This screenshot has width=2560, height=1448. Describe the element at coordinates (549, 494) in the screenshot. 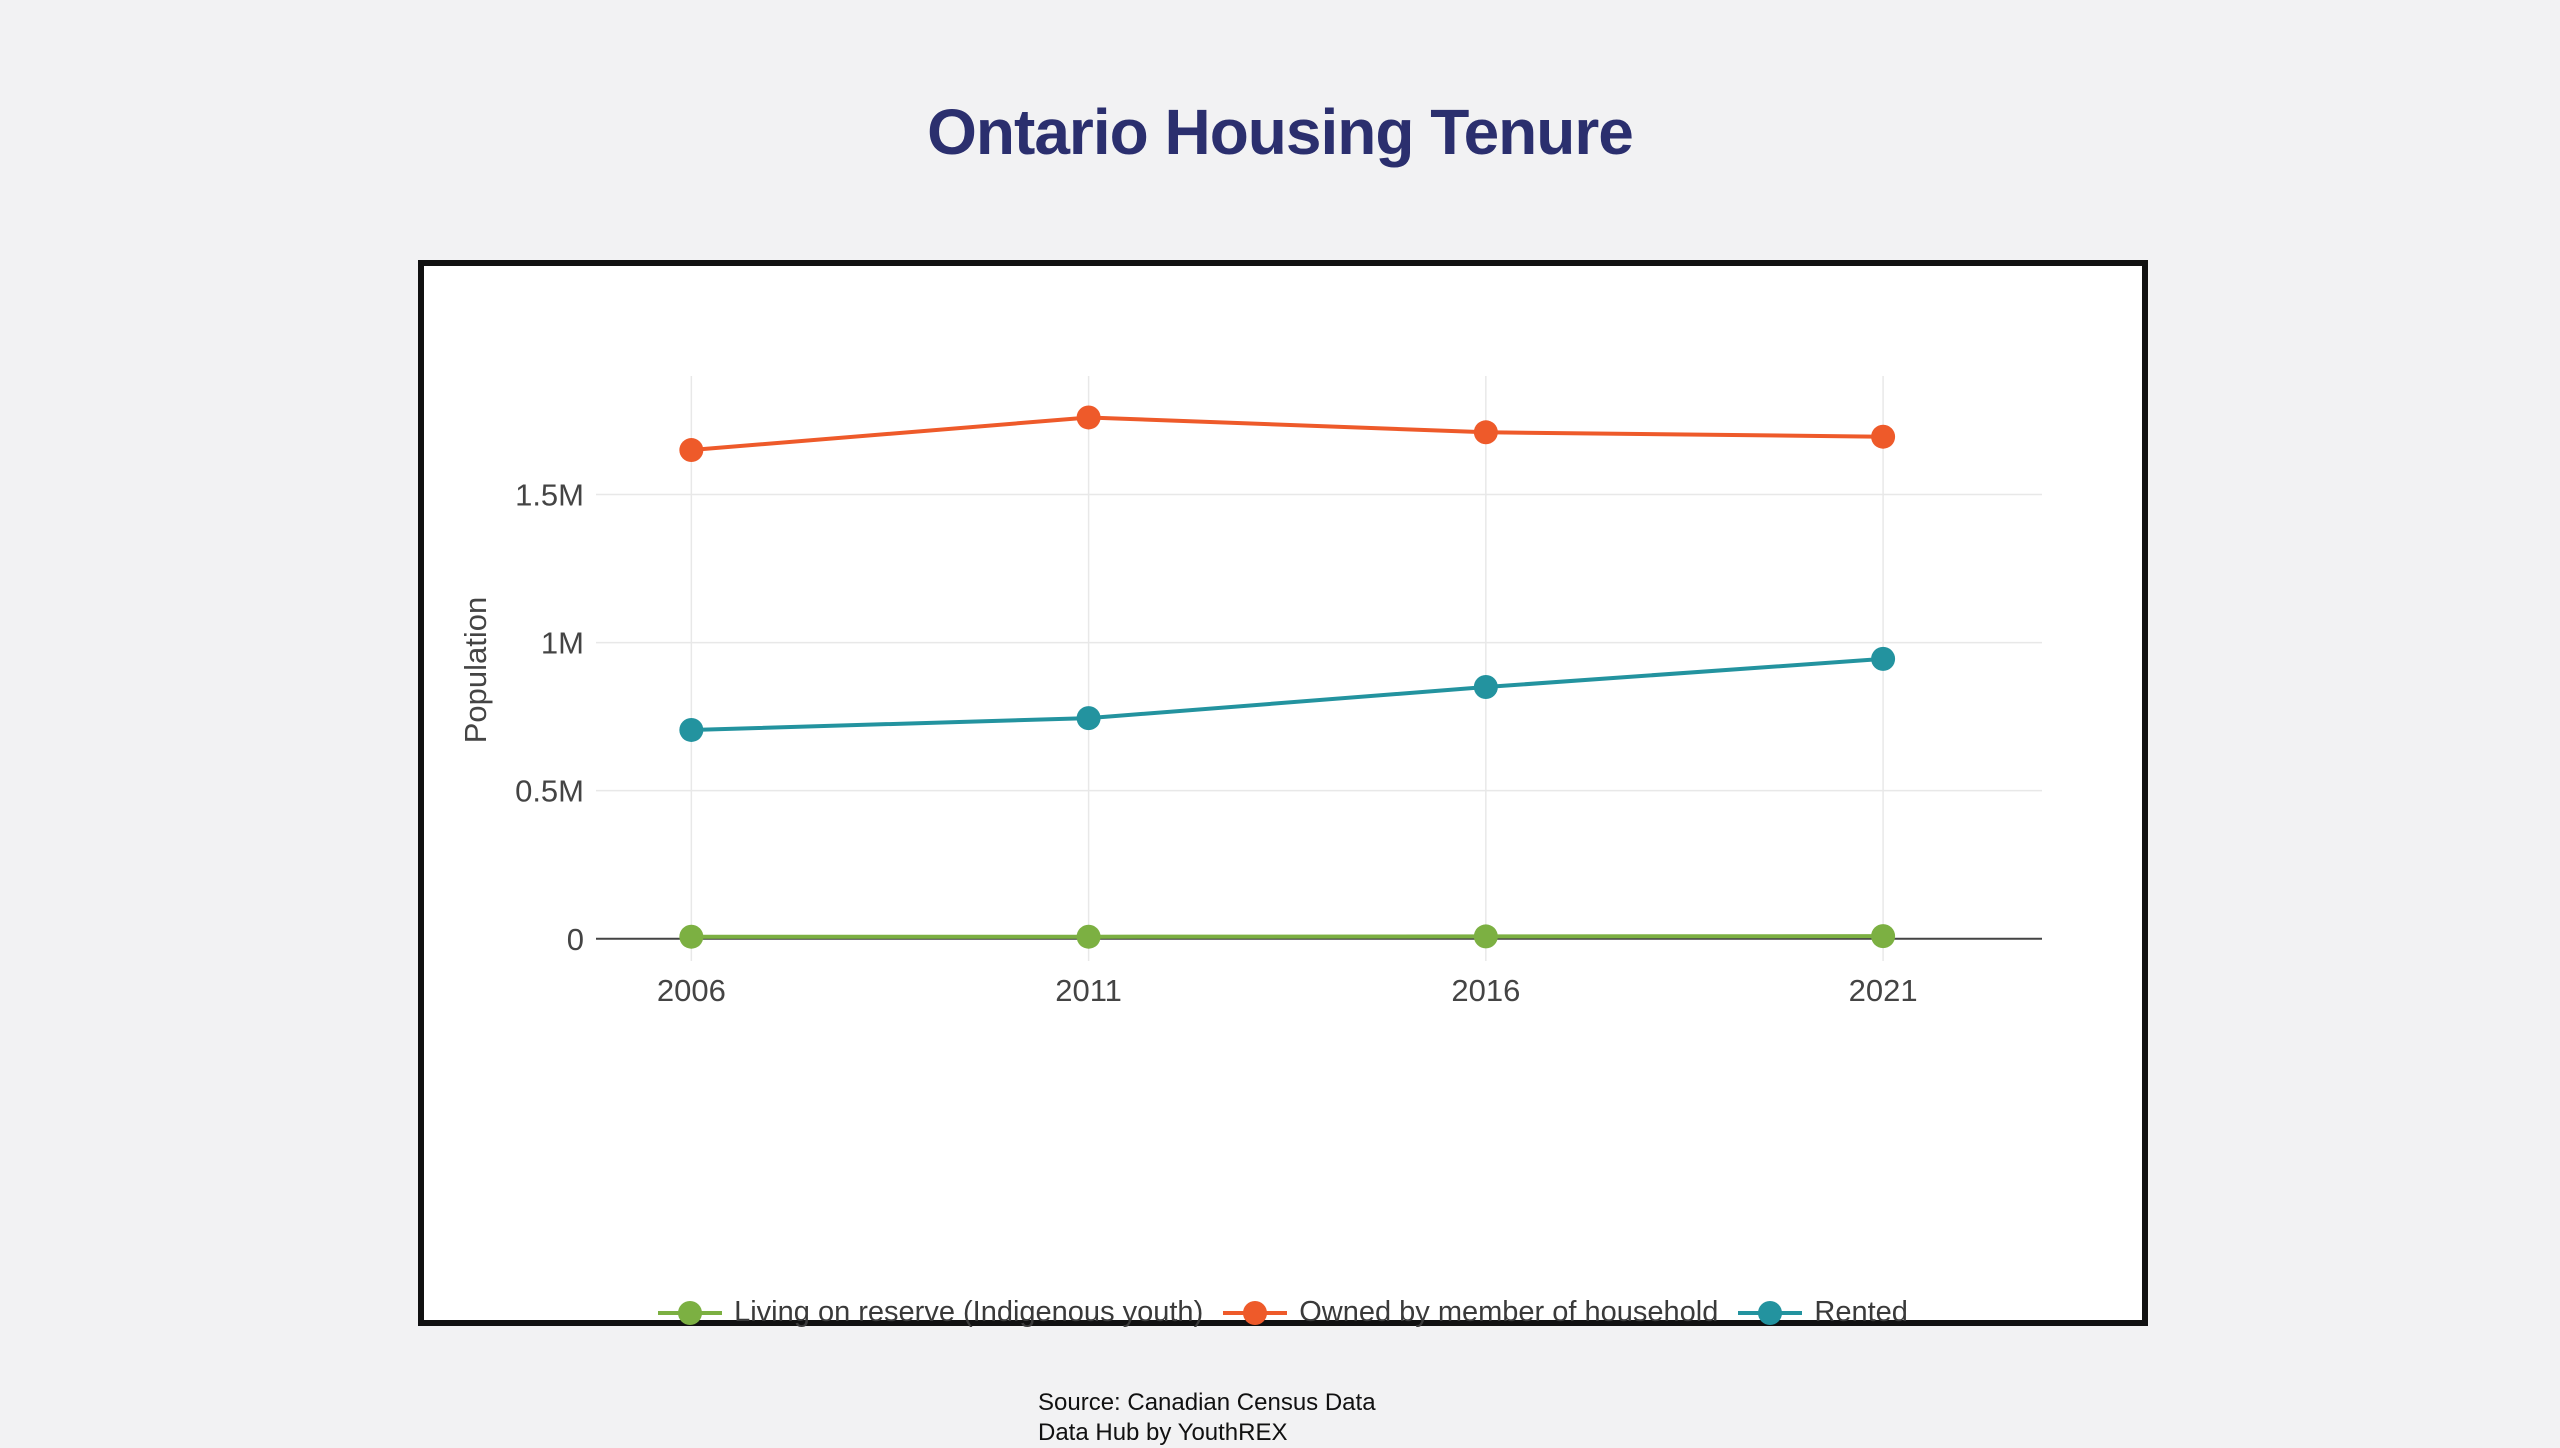

I see `y-tick-label: 1.5M` at that location.